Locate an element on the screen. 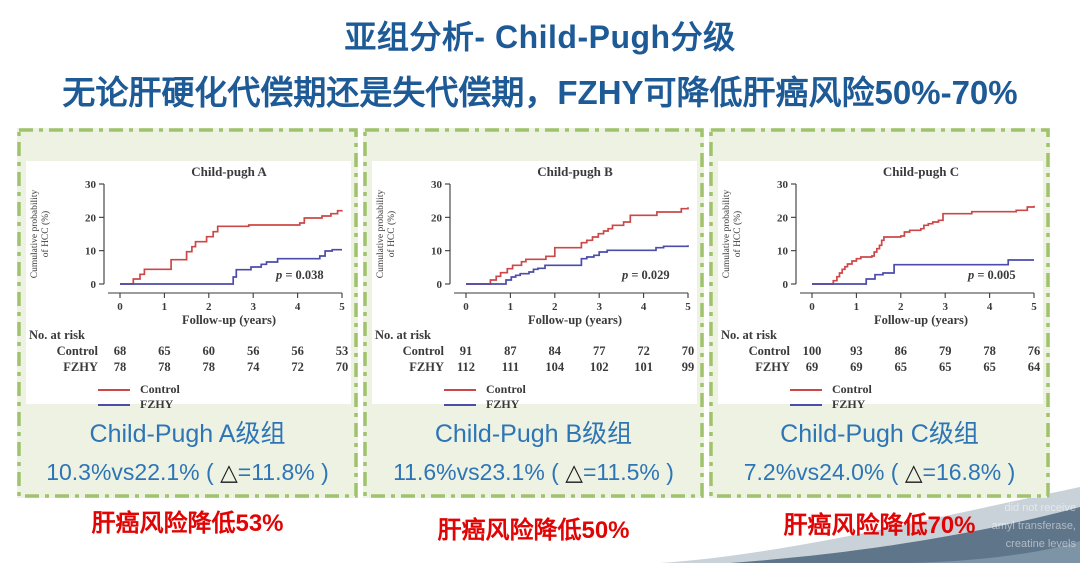 Image resolution: width=1080 pixels, height=563 pixels. risk-note-c: 肝癌风险降低70% is located at coordinates (879, 525).